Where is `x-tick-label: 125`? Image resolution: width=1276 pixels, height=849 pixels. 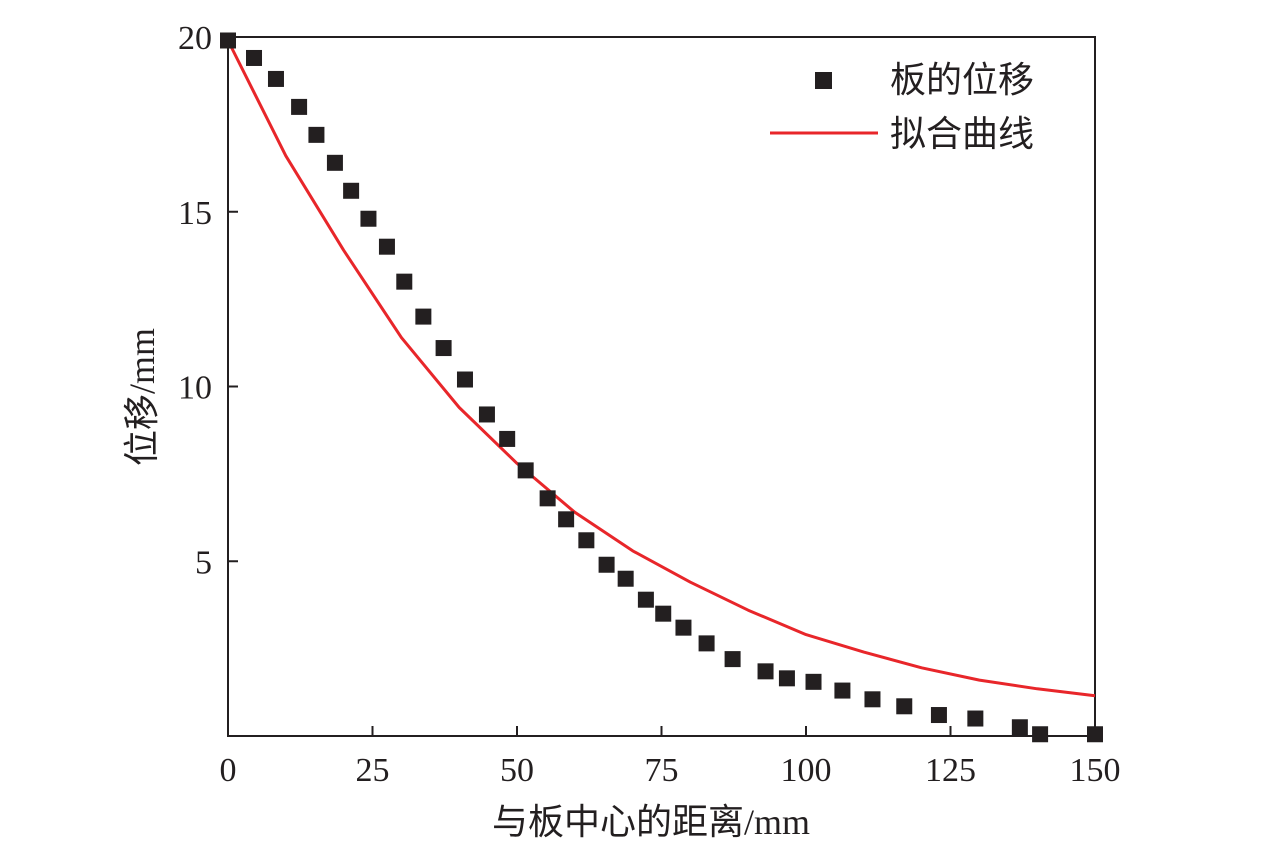
x-tick-label: 125 is located at coordinates (950, 770).